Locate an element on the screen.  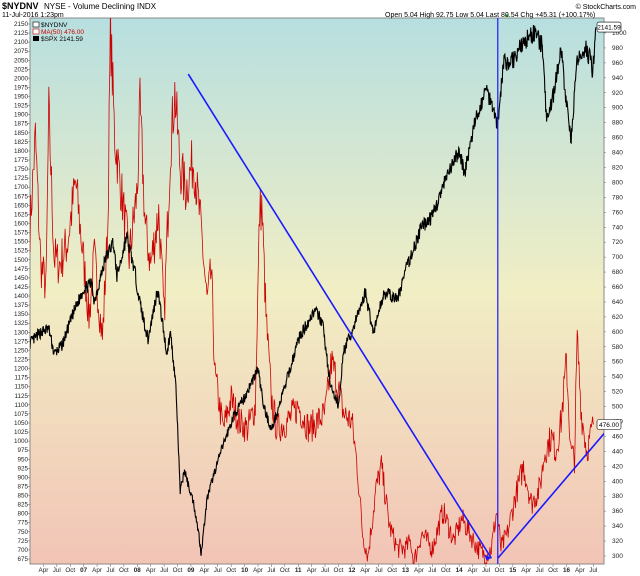
left-tick-label: 950 is located at coordinates (22, 459).